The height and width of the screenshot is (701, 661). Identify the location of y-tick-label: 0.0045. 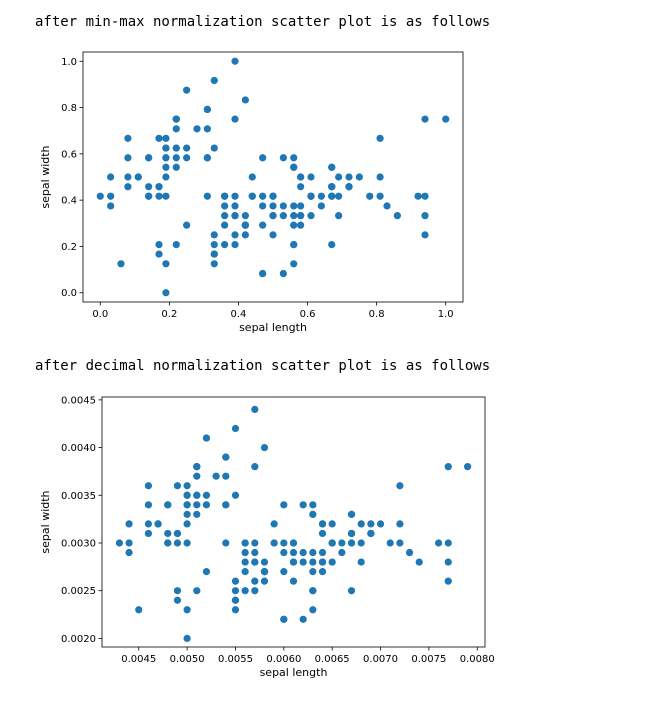
(78, 400).